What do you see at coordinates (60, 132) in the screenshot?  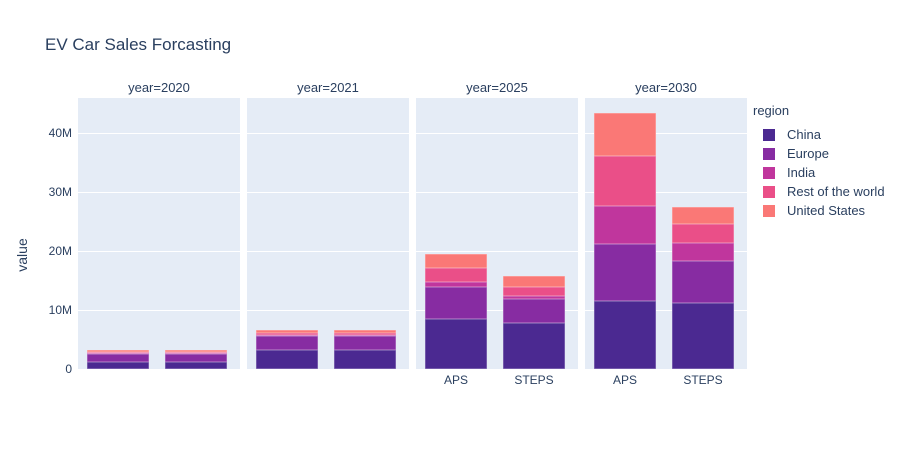 I see `y-tick-label-40m: 40M` at bounding box center [60, 132].